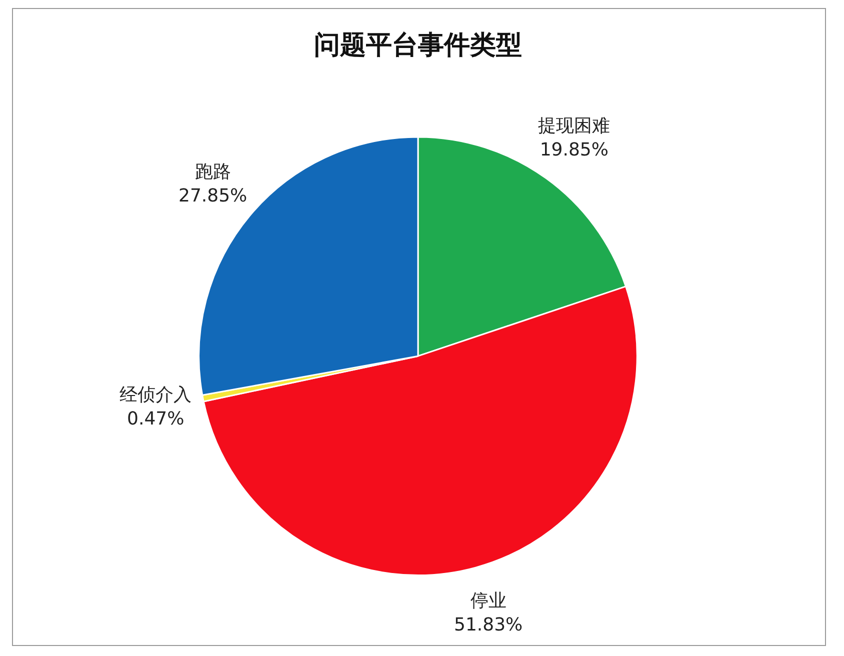 The width and height of the screenshot is (844, 656). I want to click on chart-title: 问题平台事件类型, so click(418, 45).